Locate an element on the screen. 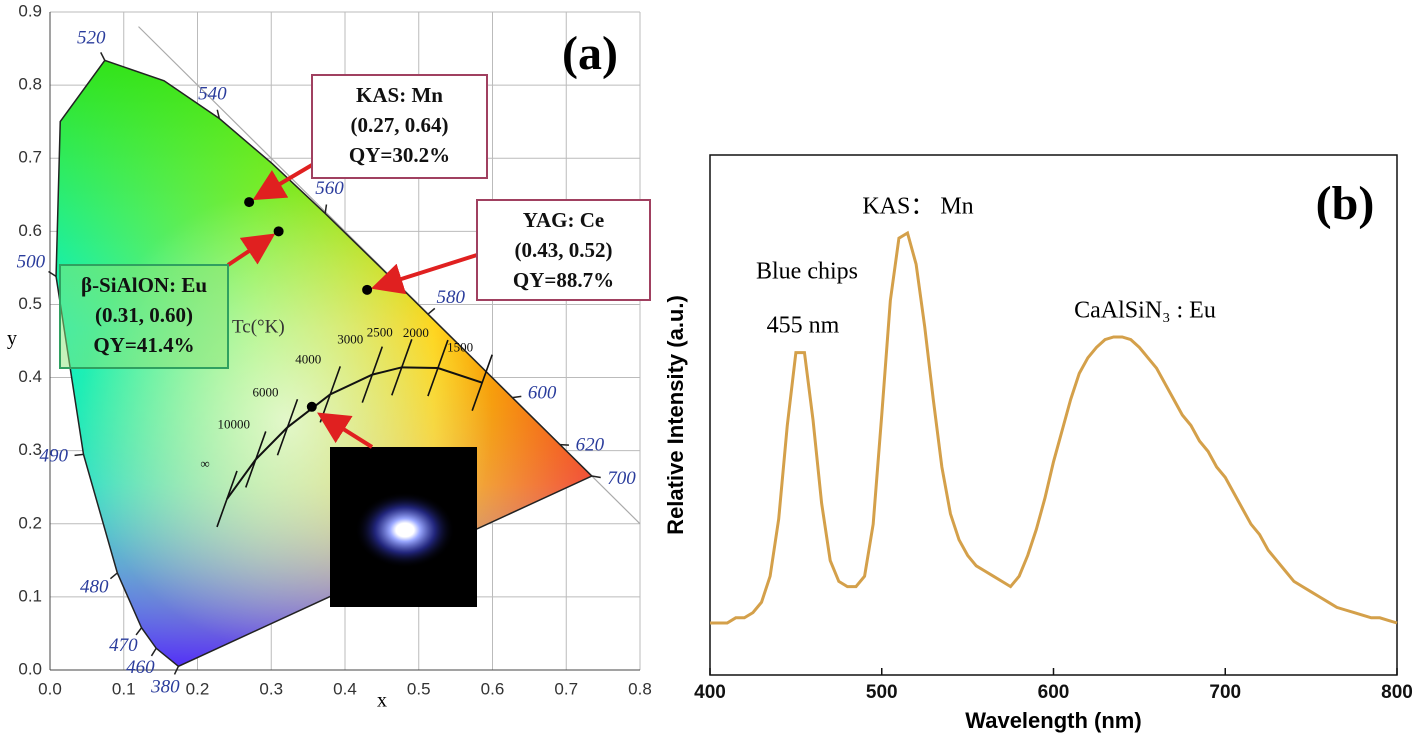 This screenshot has height=743, width=1422. wavelength-label: 580 is located at coordinates (450, 297).